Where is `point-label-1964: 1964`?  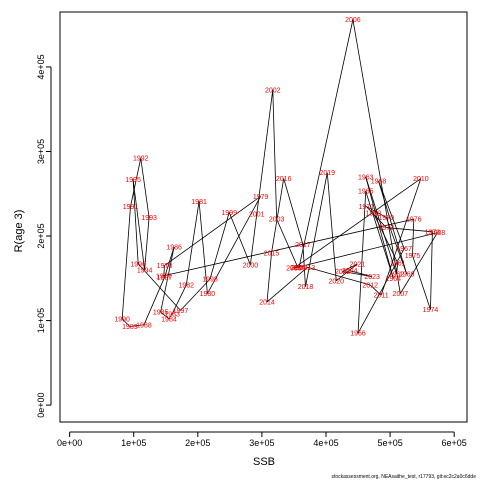 point-label-1964: 1964 is located at coordinates (394, 279).